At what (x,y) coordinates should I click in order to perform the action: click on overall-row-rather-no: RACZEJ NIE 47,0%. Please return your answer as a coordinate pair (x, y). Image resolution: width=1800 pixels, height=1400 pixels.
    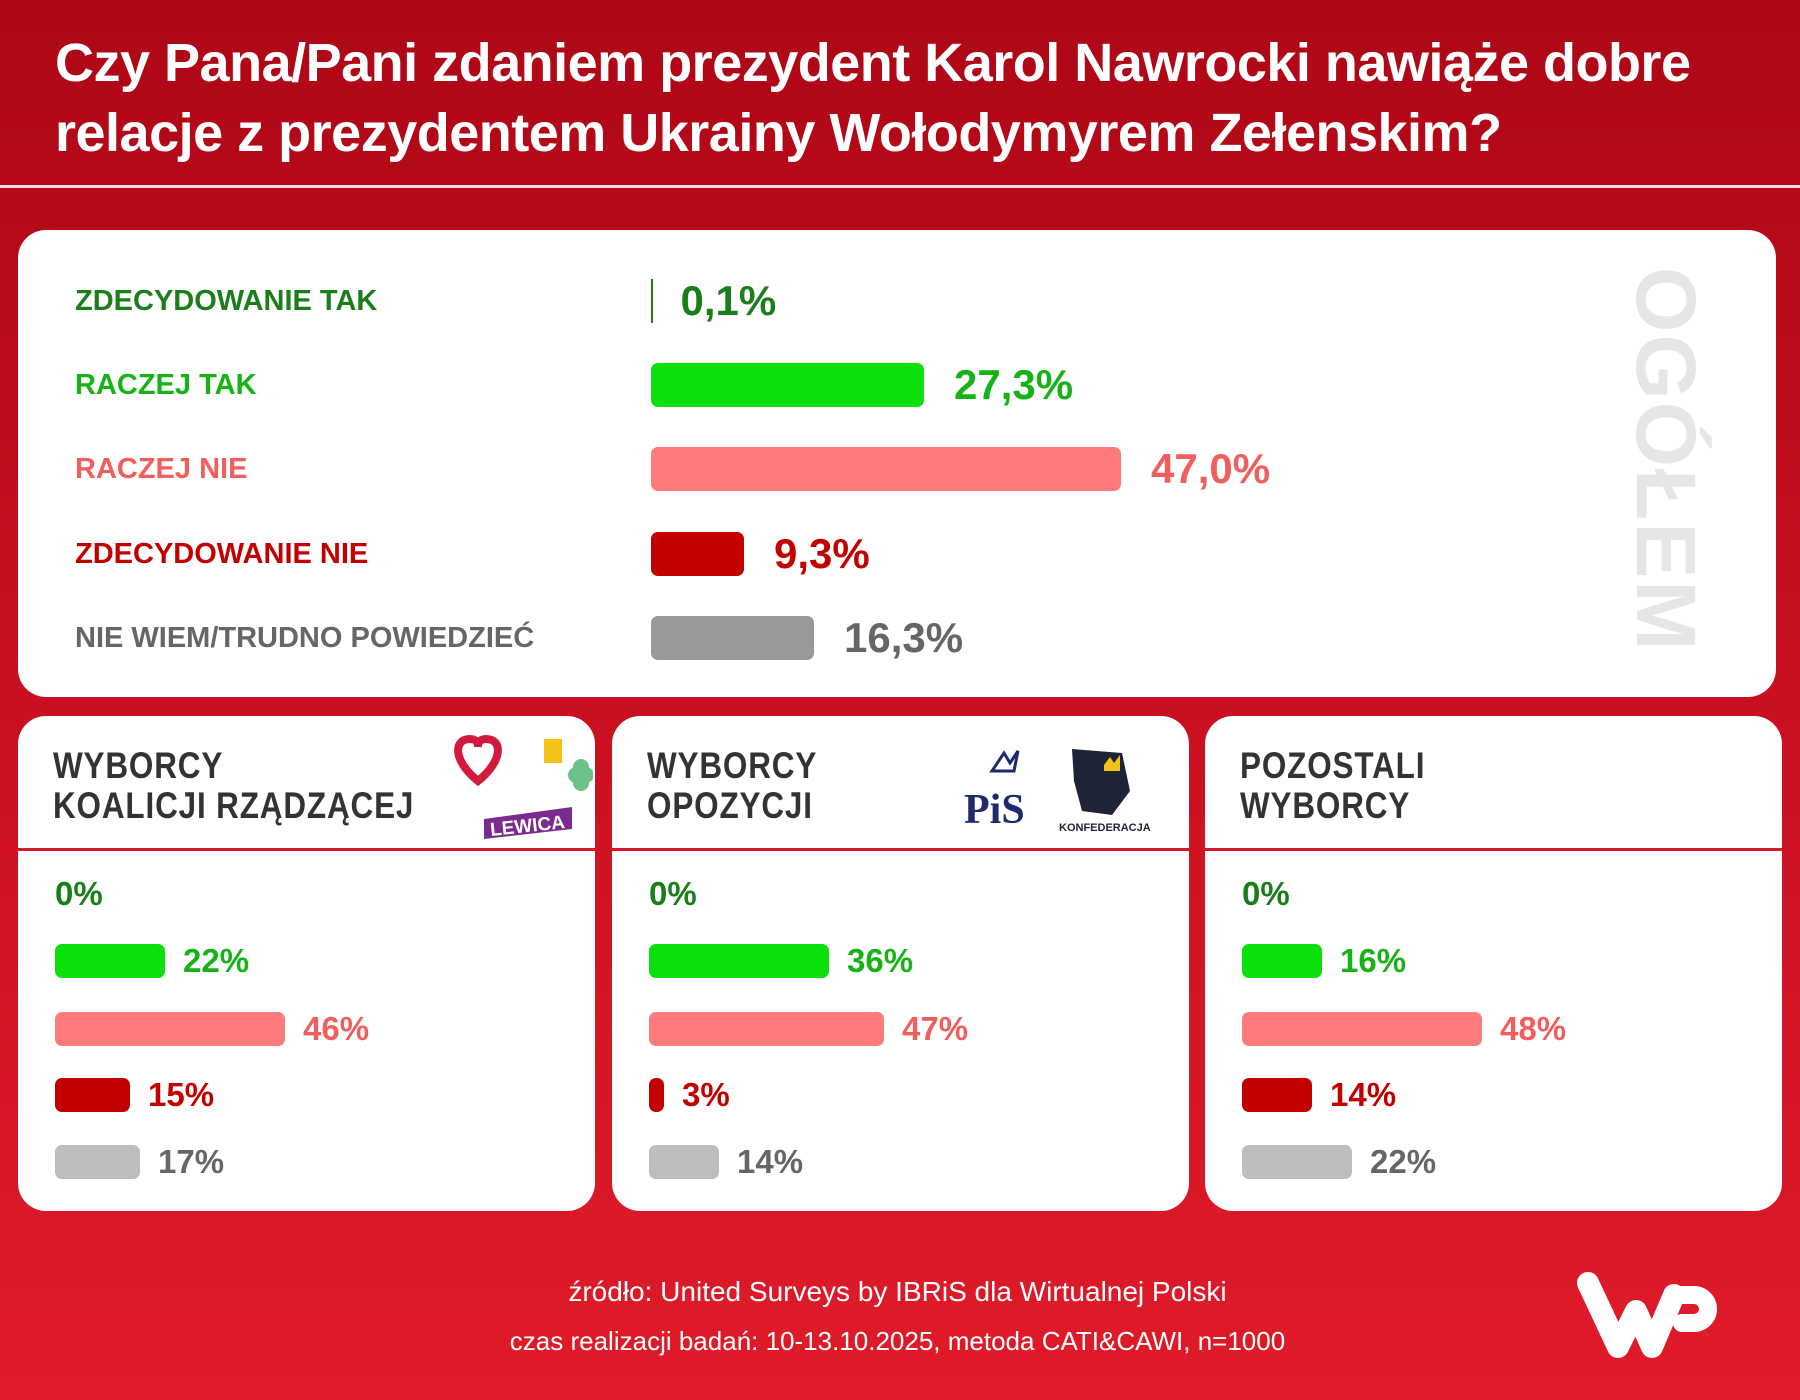
    Looking at the image, I should click on (768, 469).